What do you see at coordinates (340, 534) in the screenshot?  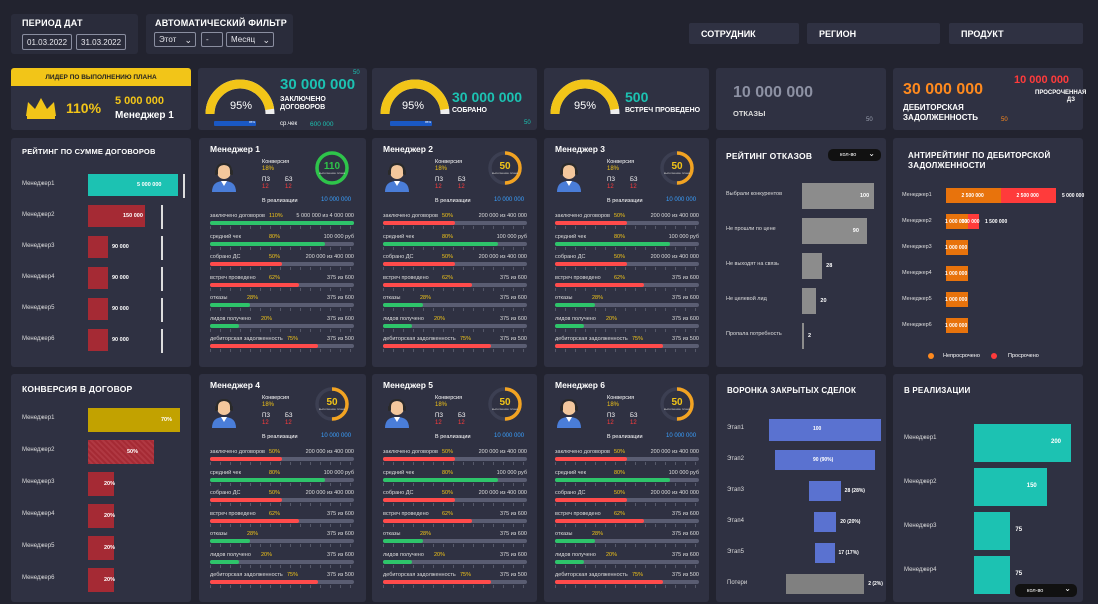 I see `metric-value: 375 из 600` at bounding box center [340, 534].